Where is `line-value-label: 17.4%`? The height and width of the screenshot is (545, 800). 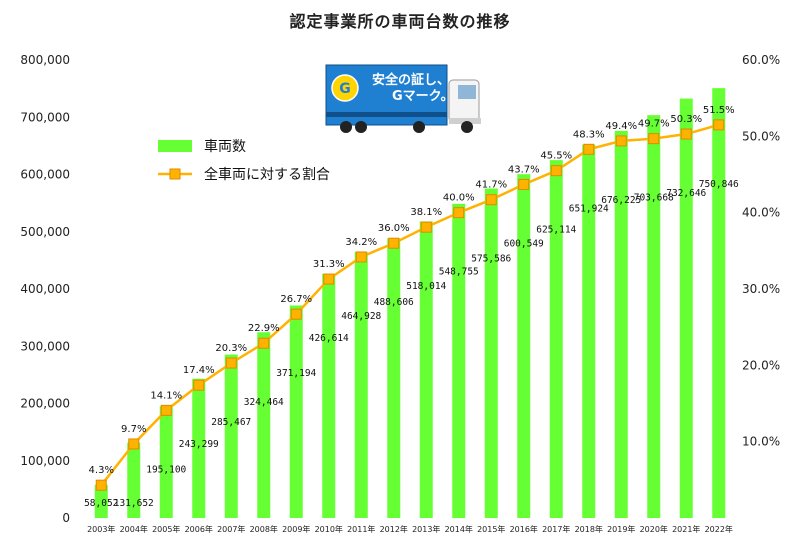
line-value-label: 17.4% is located at coordinates (199, 370).